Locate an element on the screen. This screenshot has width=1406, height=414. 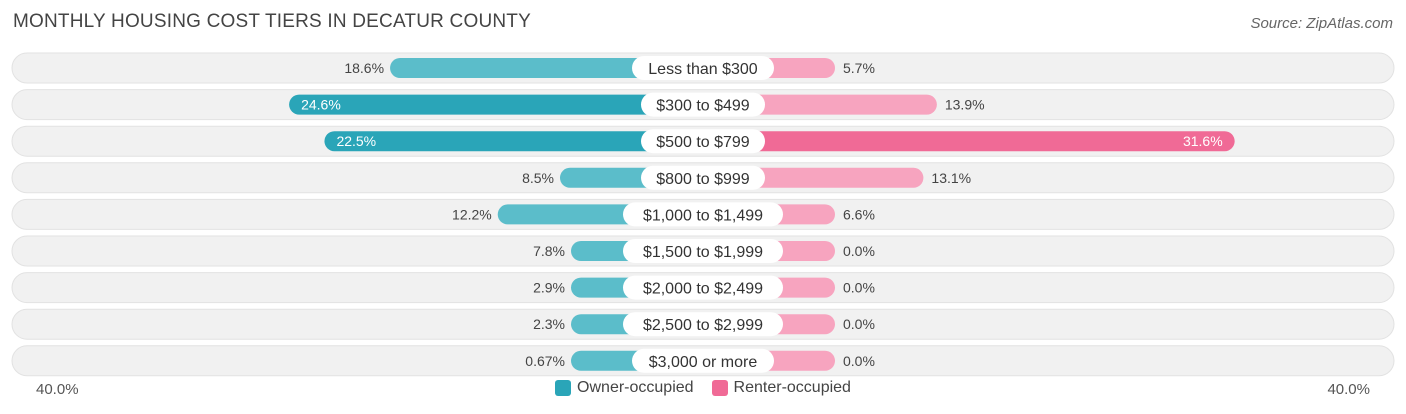
chart-source: Source: ZipAtlas.com is located at coordinates (1321, 23).